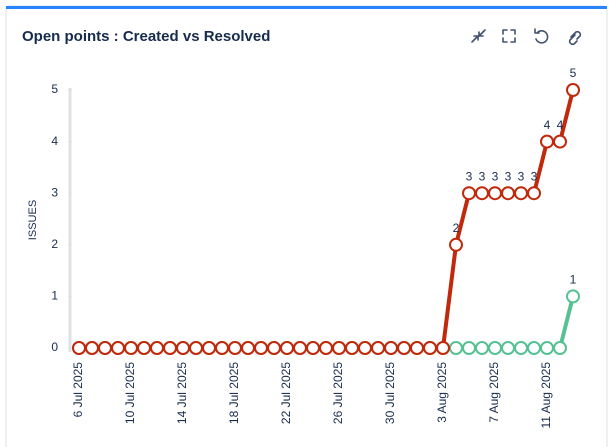 This screenshot has width=610, height=447. I want to click on x-tick-label: 14 Jul 2025, so click(182, 393).